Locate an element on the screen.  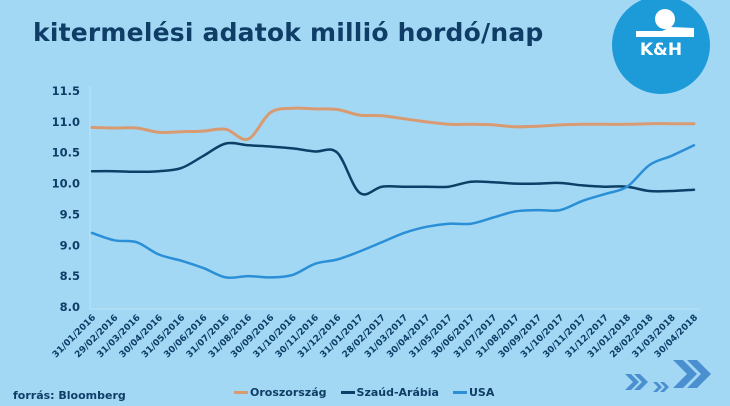
kh-logo: K&H is located at coordinates (661, 47).